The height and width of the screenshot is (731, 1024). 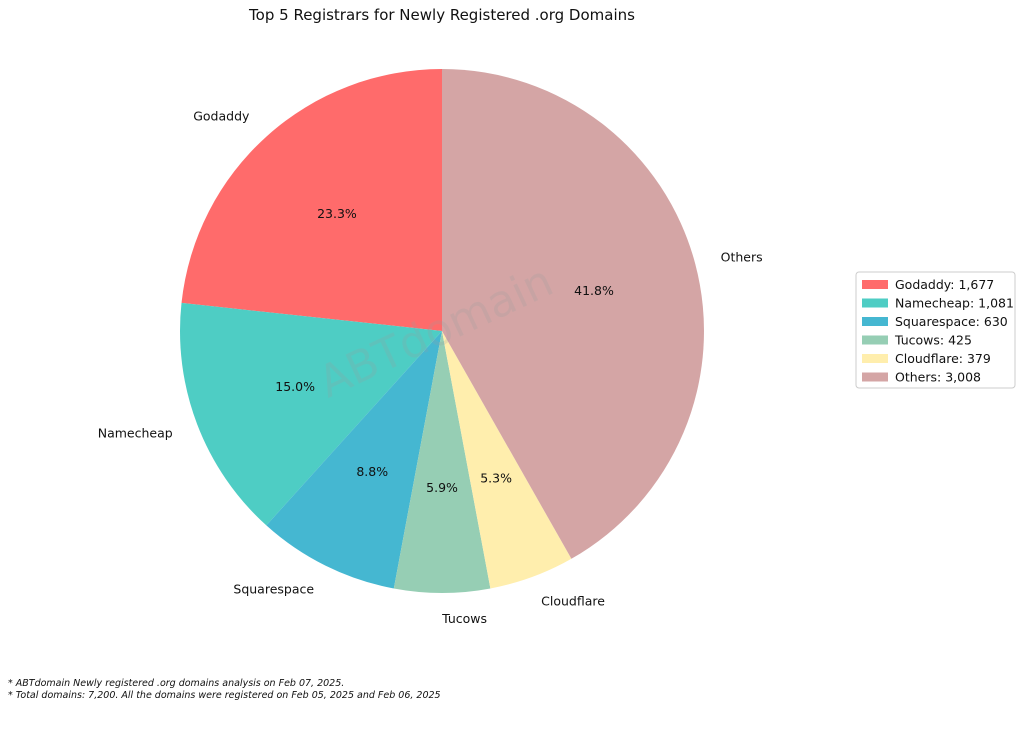 What do you see at coordinates (594, 290) in the screenshot?
I see `percent-label-others: 41.8%` at bounding box center [594, 290].